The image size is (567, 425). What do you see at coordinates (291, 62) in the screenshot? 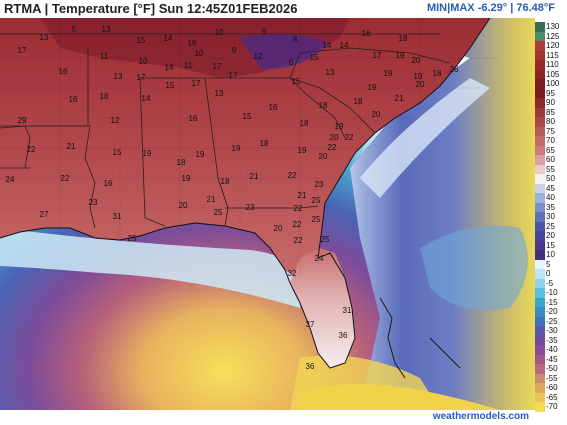
I see `temperature-value: 6` at bounding box center [291, 62].